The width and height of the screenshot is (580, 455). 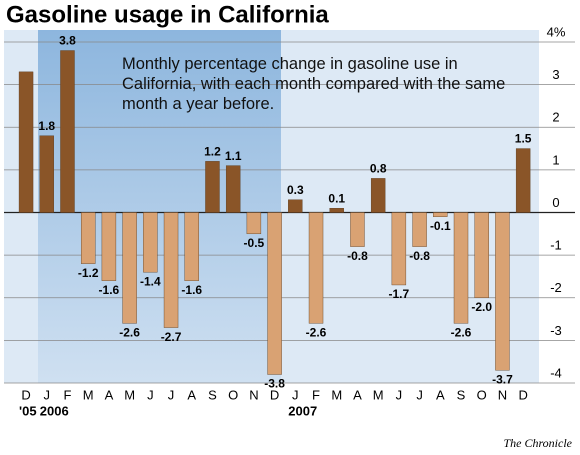 What do you see at coordinates (274, 384) in the screenshot?
I see `value-label: -3.8` at bounding box center [274, 384].